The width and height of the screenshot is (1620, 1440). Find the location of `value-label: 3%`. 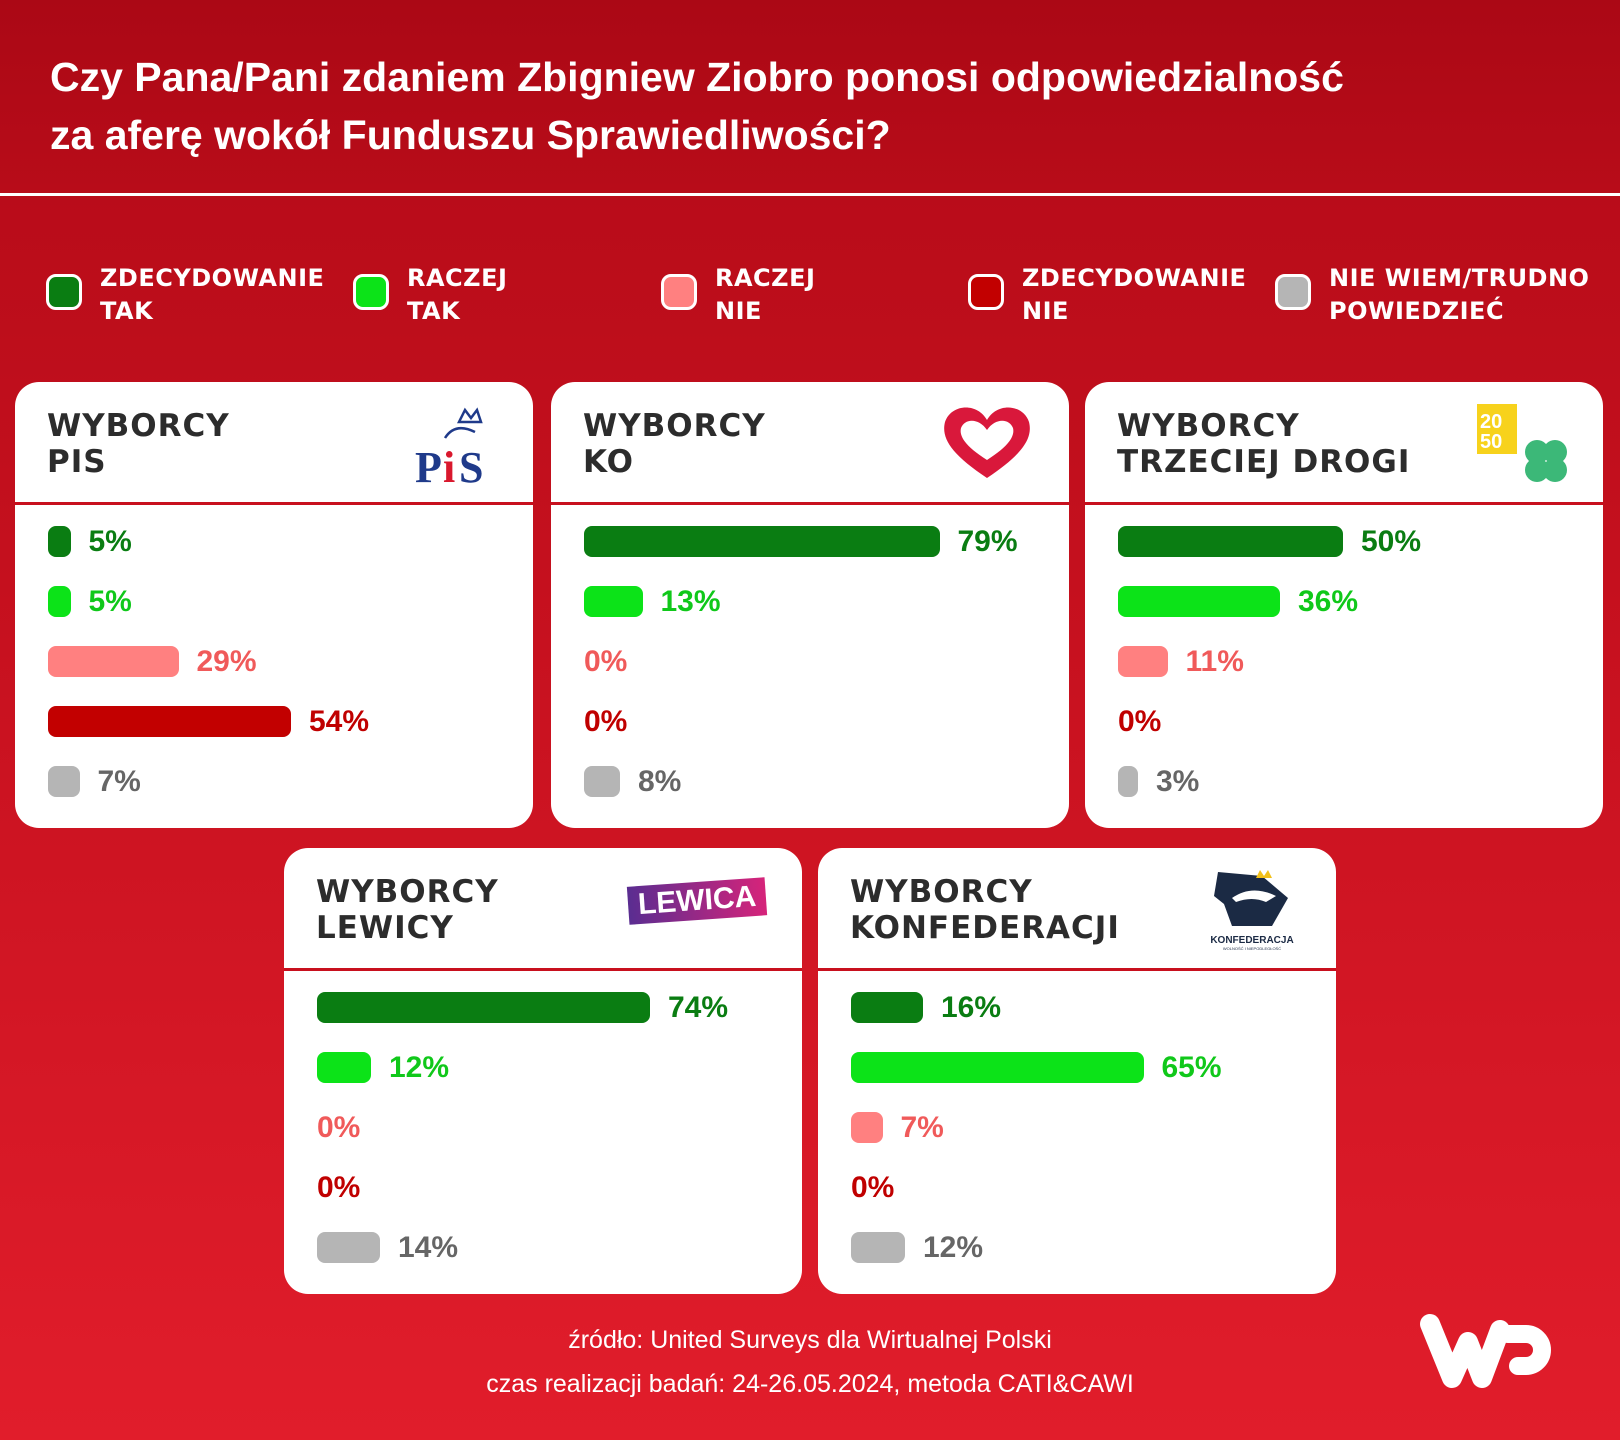

value-label: 3% is located at coordinates (1178, 781).